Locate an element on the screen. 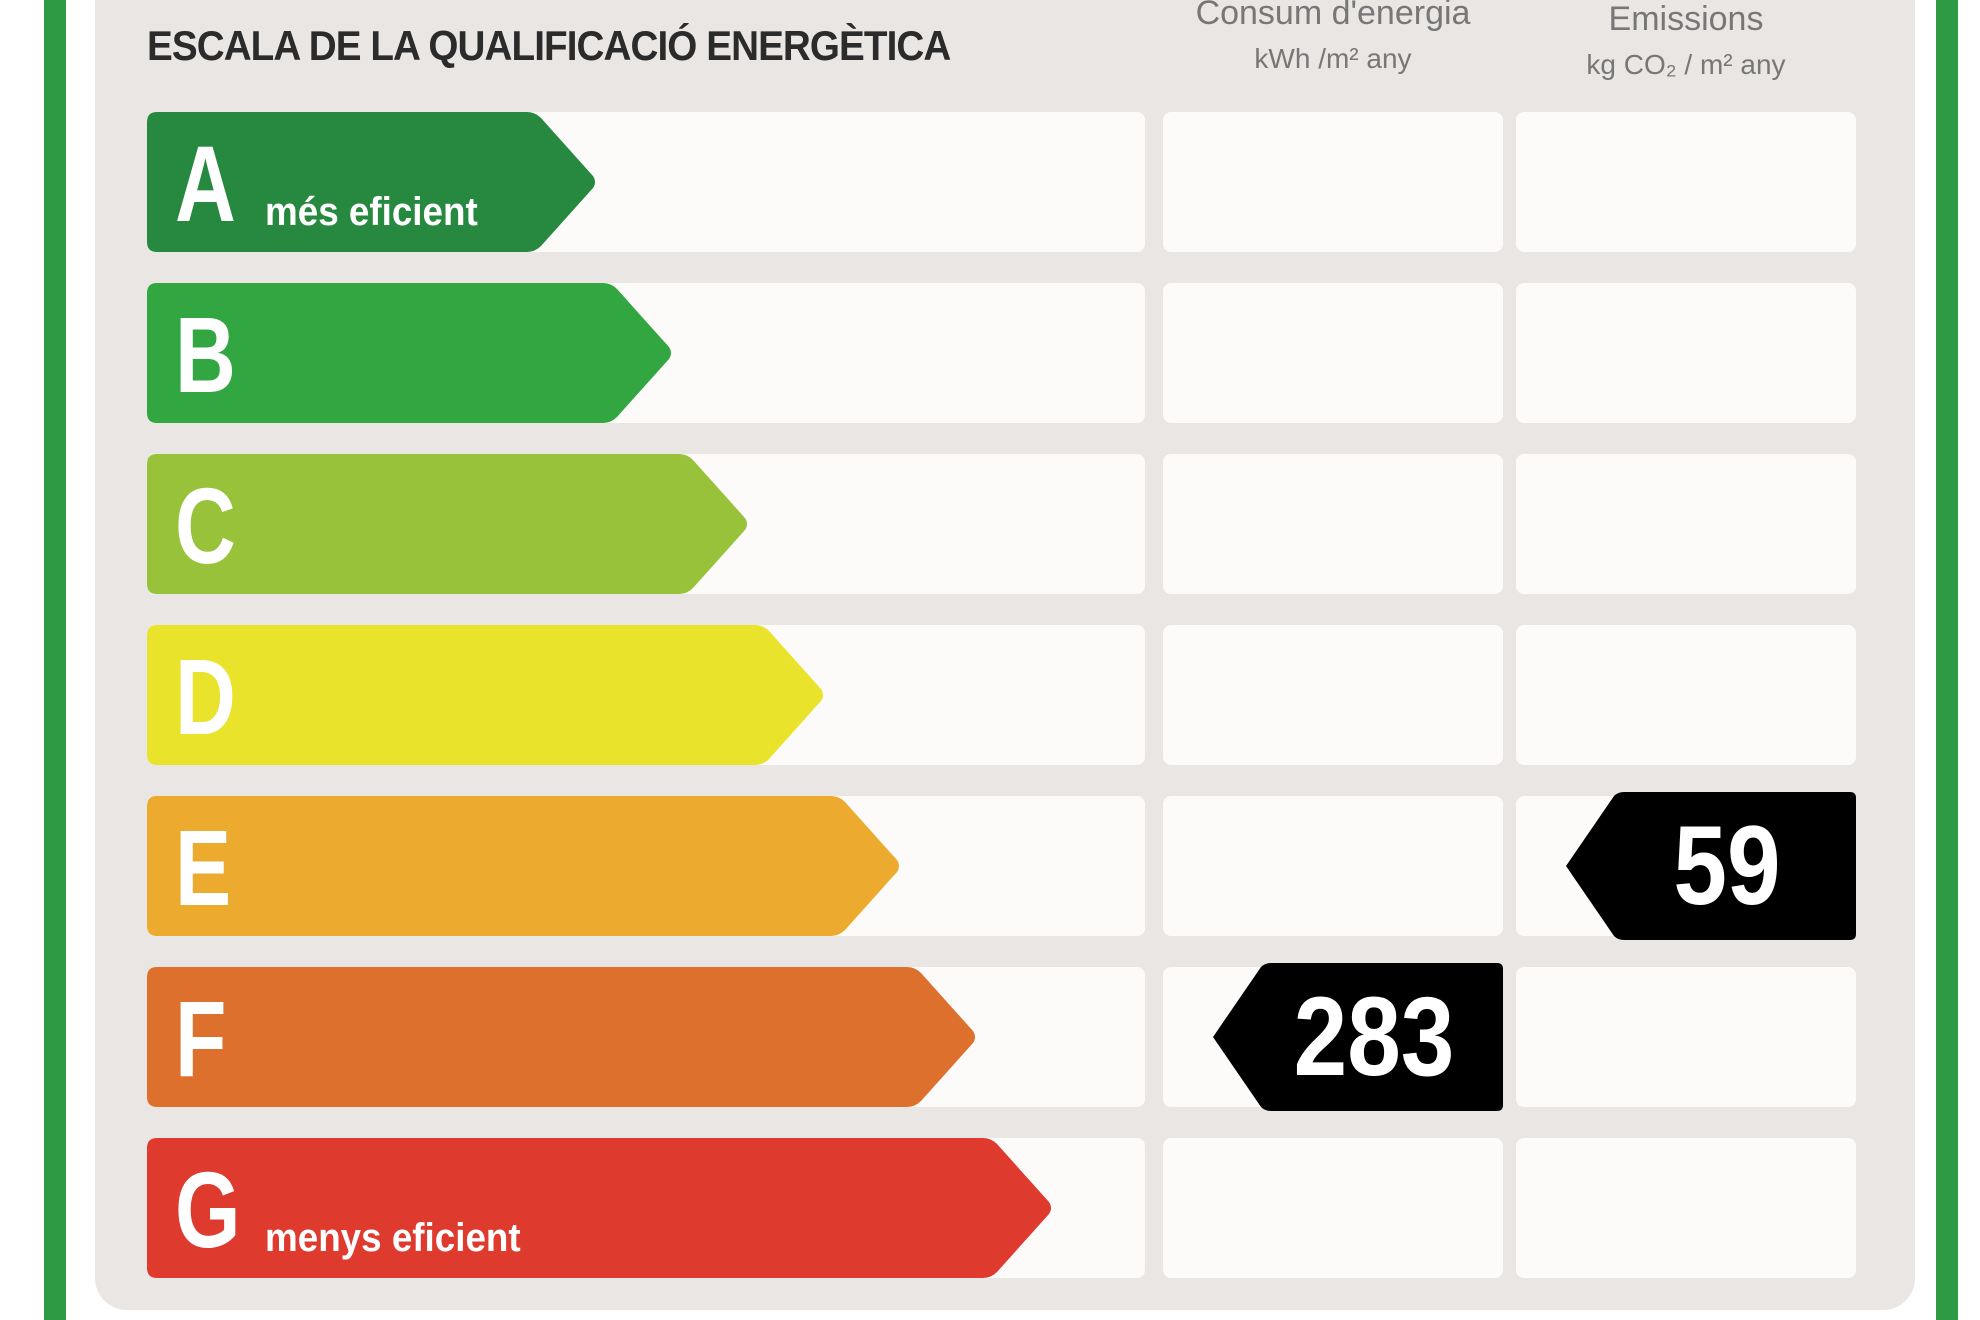  emissions-cell-g is located at coordinates (1686, 1208).